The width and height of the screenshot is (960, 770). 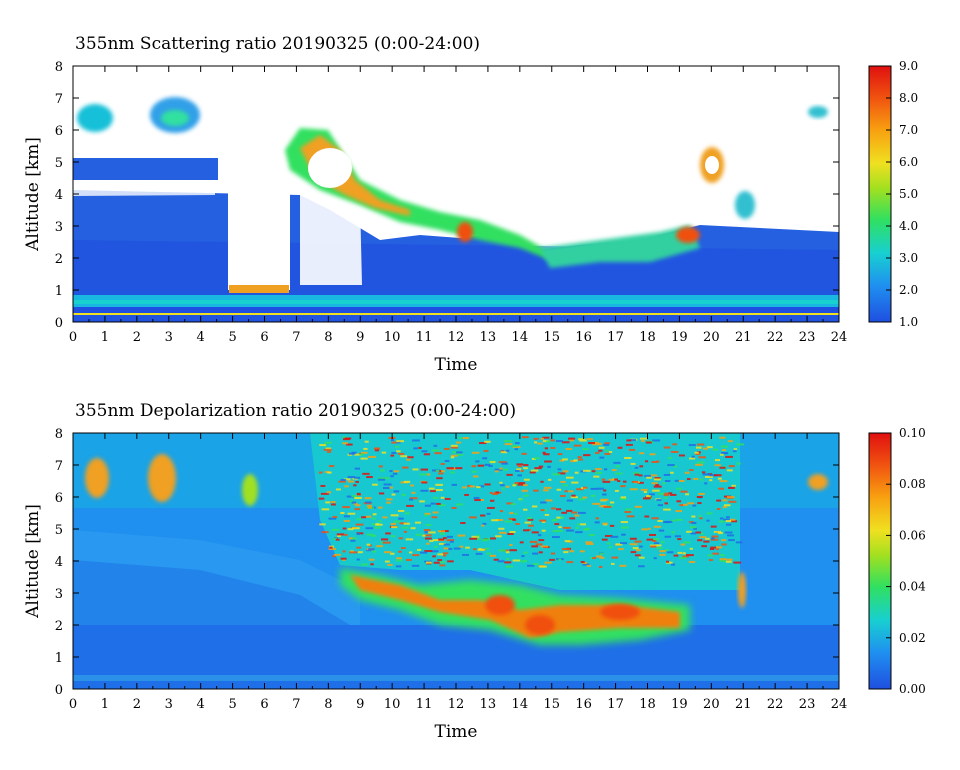 I want to click on colorbar-tick-label: 0.08, so click(x=912, y=484).